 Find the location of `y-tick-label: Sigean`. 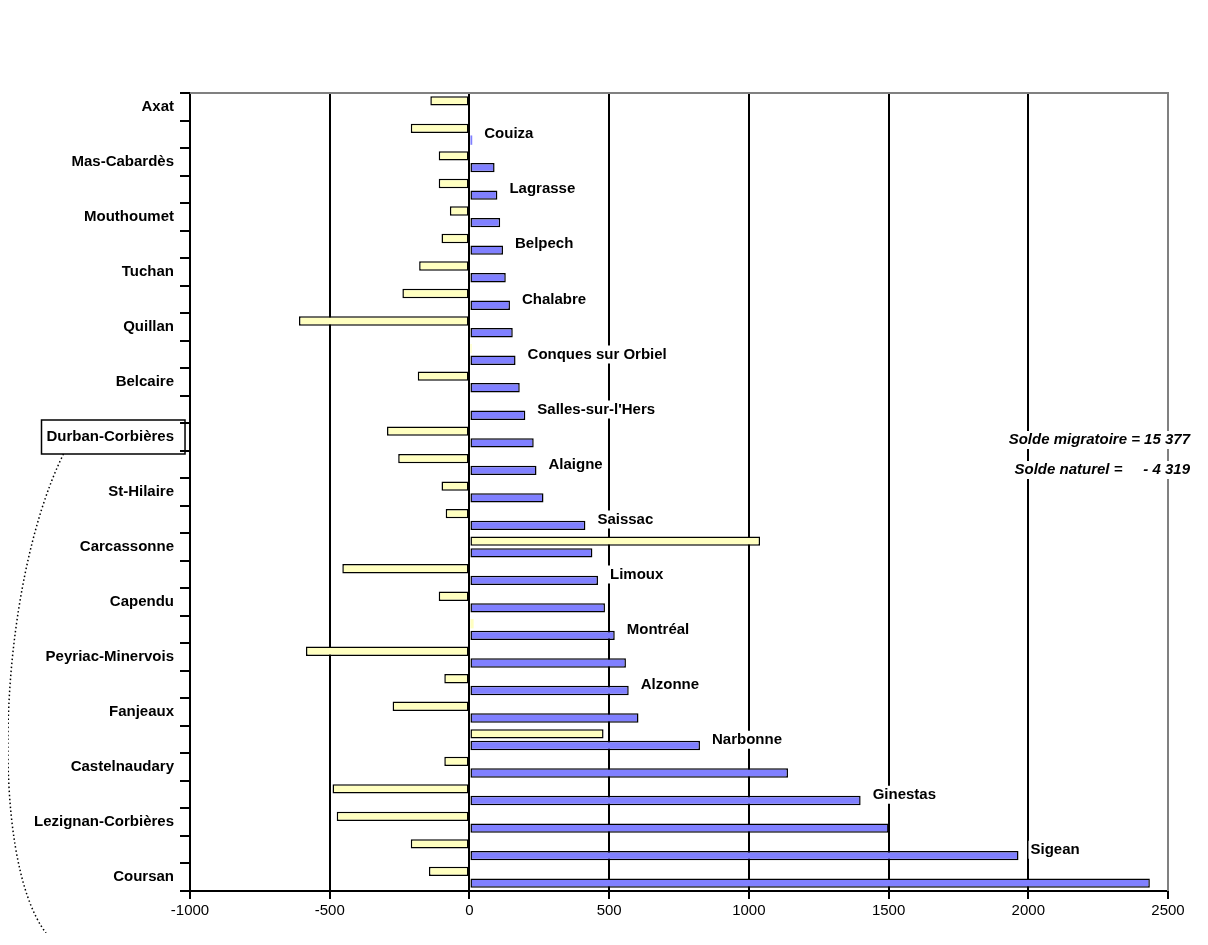

y-tick-label: Sigean is located at coordinates (1055, 848).